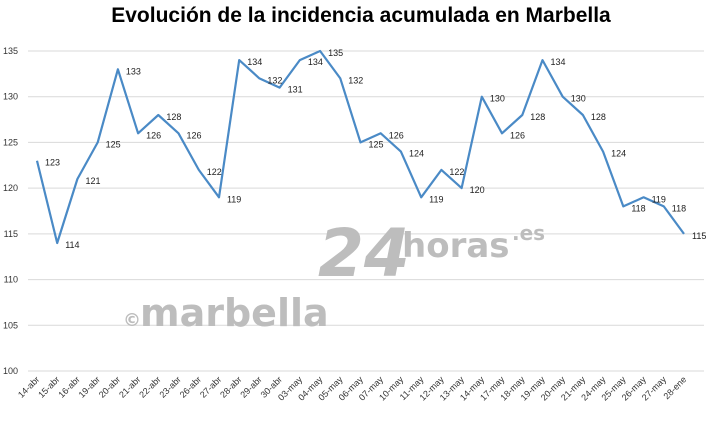 This screenshot has height=433, width=722. Describe the element at coordinates (234, 313) in the screenshot. I see `watermark-brand: marbella` at that location.